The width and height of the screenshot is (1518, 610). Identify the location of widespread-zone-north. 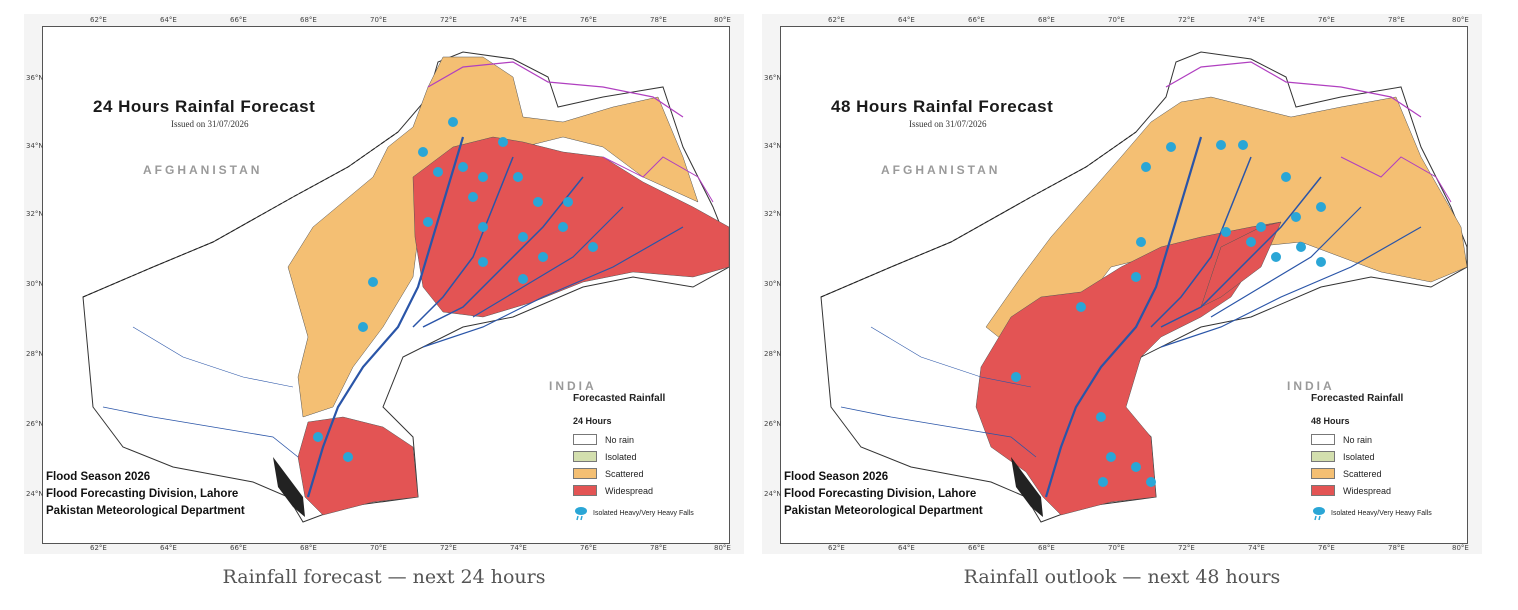
(570, 227).